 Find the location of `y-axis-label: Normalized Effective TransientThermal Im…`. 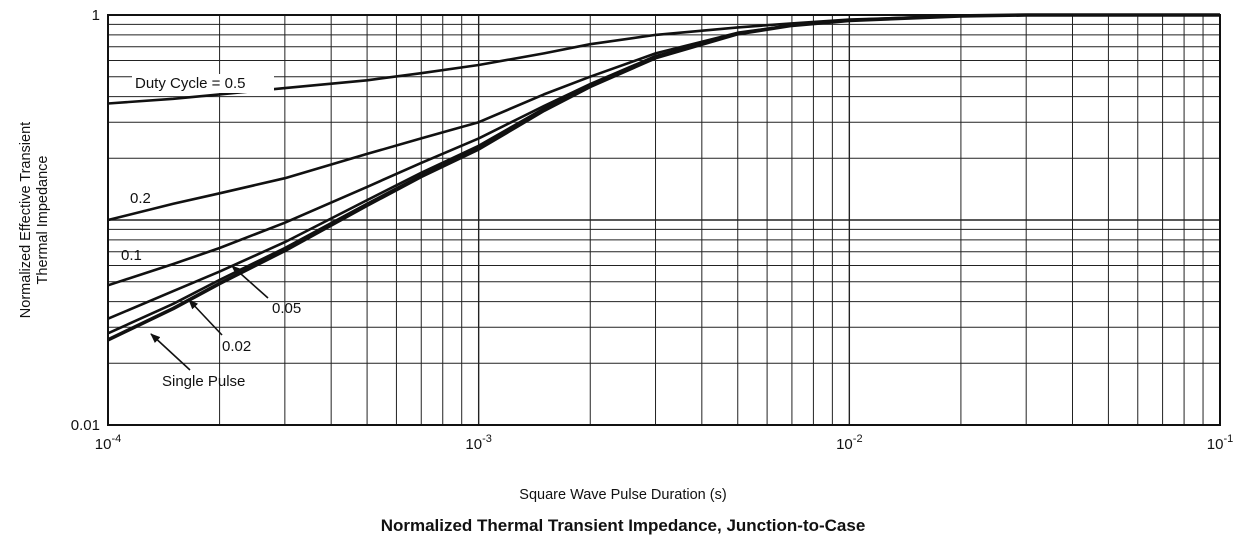

y-axis-label: Normalized Effective TransientThermal Im… is located at coordinates (34, 220).